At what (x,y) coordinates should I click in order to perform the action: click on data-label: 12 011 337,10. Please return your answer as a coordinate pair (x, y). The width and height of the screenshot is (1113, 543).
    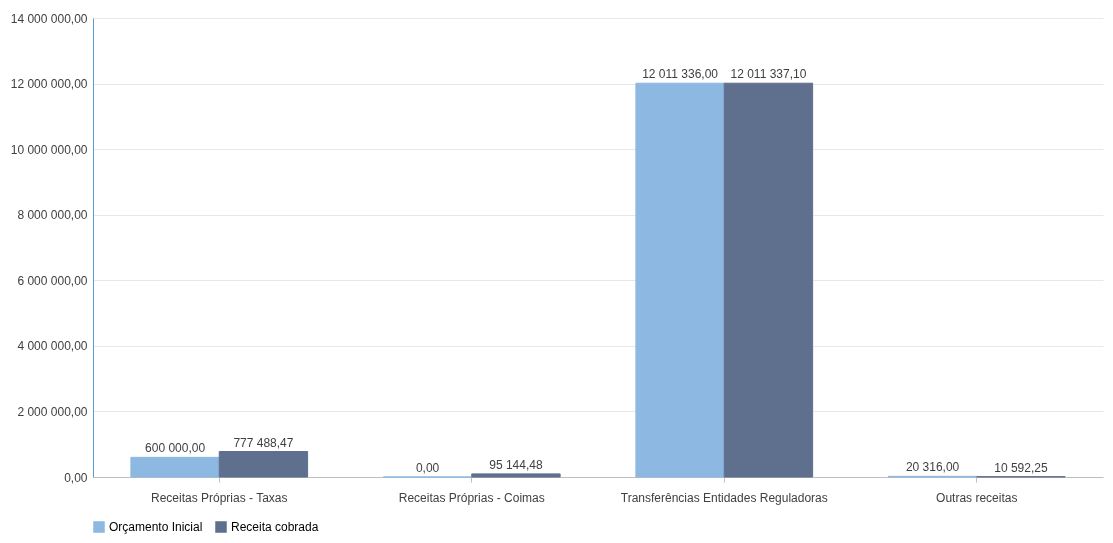
    Looking at the image, I should click on (768, 74).